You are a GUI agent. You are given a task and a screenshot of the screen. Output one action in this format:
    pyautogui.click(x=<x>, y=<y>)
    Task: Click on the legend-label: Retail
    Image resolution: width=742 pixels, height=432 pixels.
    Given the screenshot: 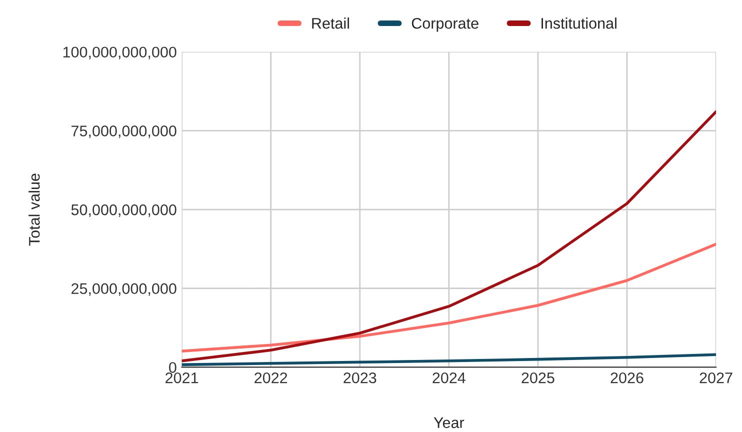 What is the action you would take?
    pyautogui.click(x=330, y=23)
    